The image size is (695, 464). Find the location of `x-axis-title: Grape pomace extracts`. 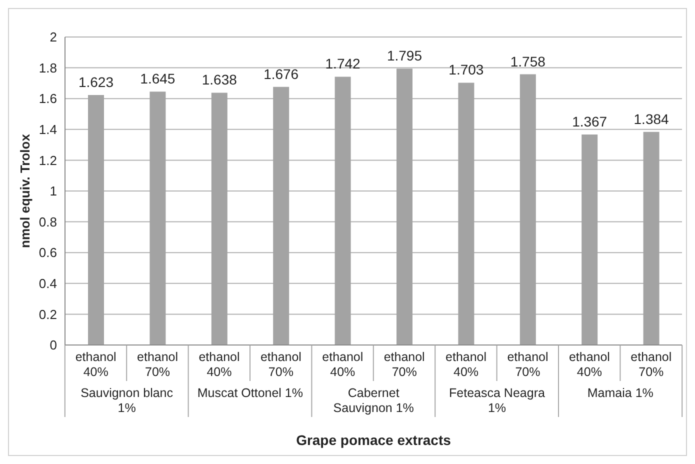

x-axis-title: Grape pomace extracts is located at coordinates (374, 440).